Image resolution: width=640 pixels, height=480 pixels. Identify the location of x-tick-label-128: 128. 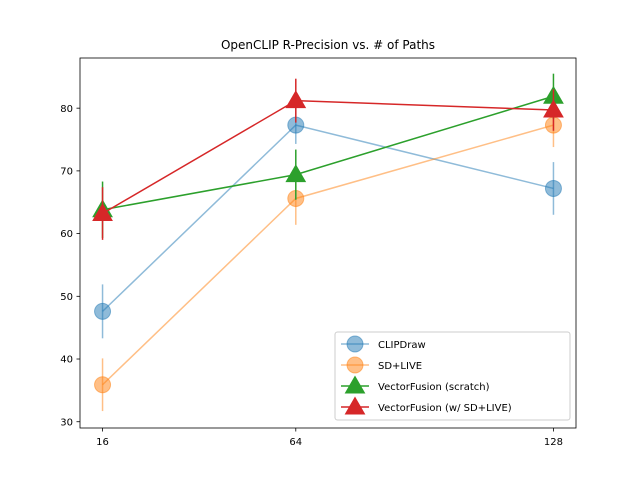
(553, 442).